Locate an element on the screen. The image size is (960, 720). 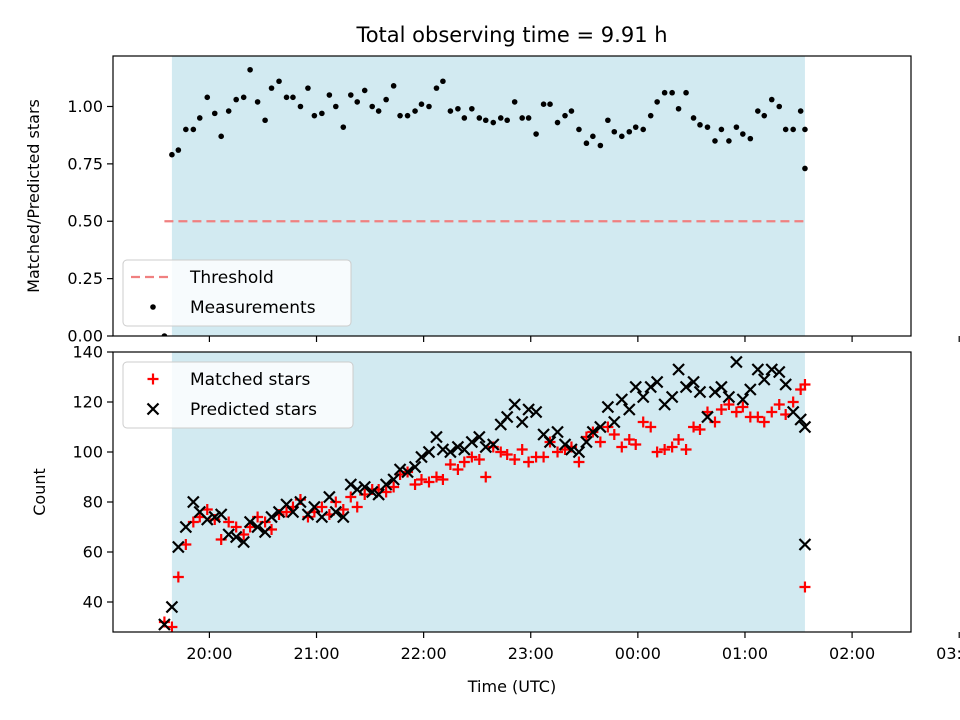
y-axis-title: Count is located at coordinates (39, 492).